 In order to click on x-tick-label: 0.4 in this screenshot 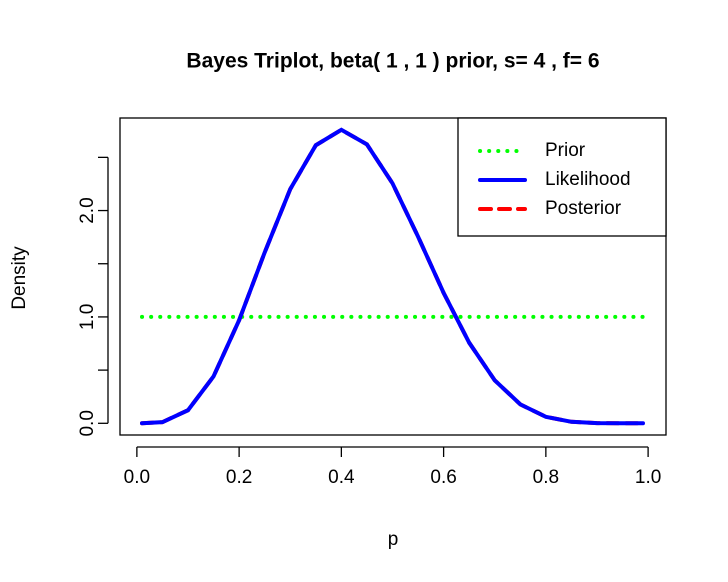, I will do `click(341, 477)`.